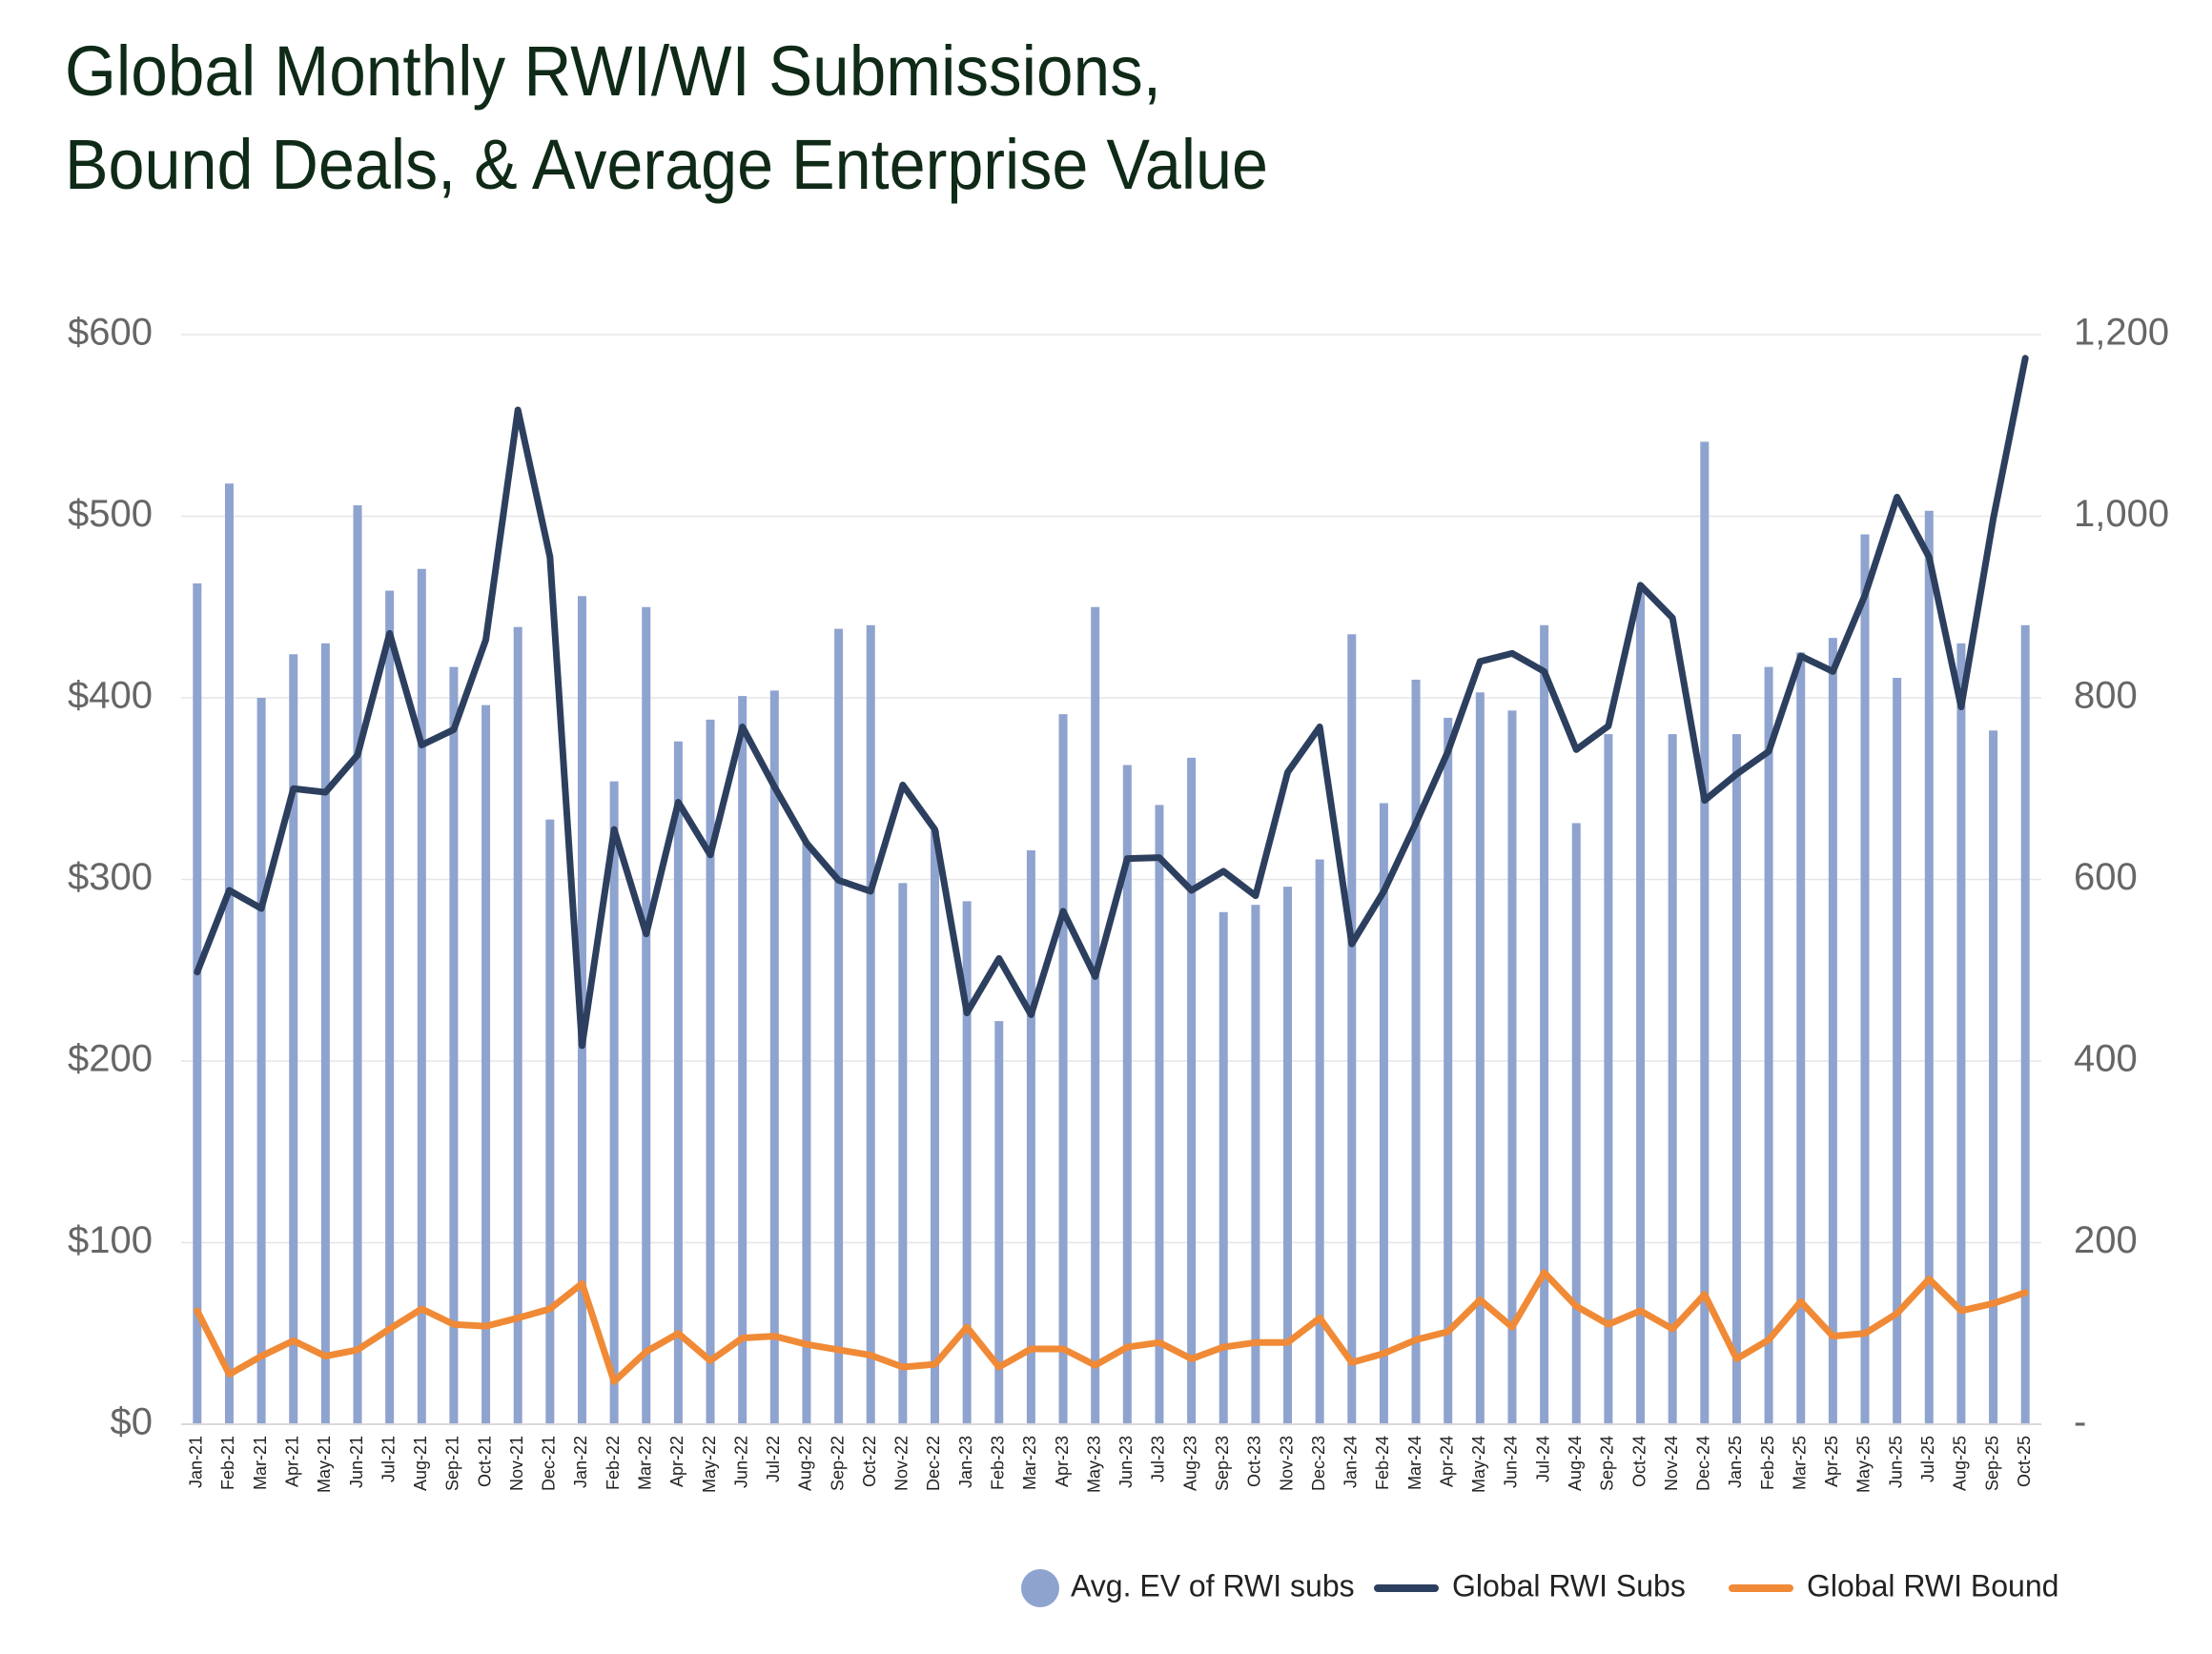 The width and height of the screenshot is (2212, 1654). I want to click on y2-tick-label: 600, so click(2106, 877).